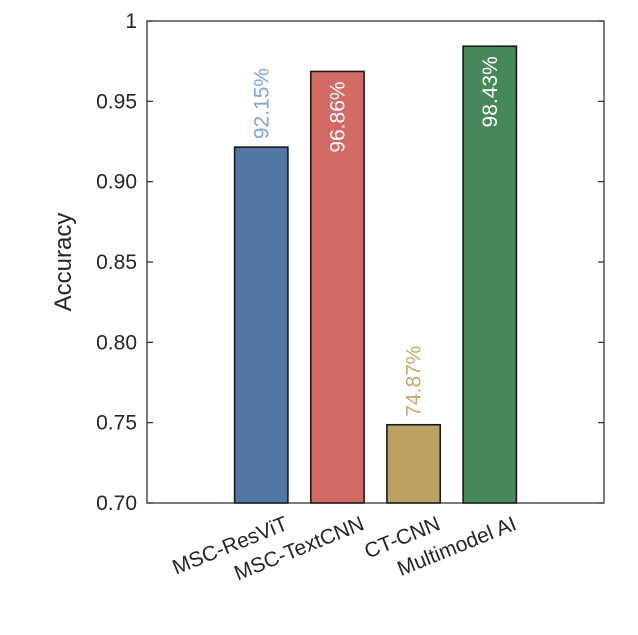 The height and width of the screenshot is (635, 638). I want to click on bar-msc-resvit, so click(261, 325).